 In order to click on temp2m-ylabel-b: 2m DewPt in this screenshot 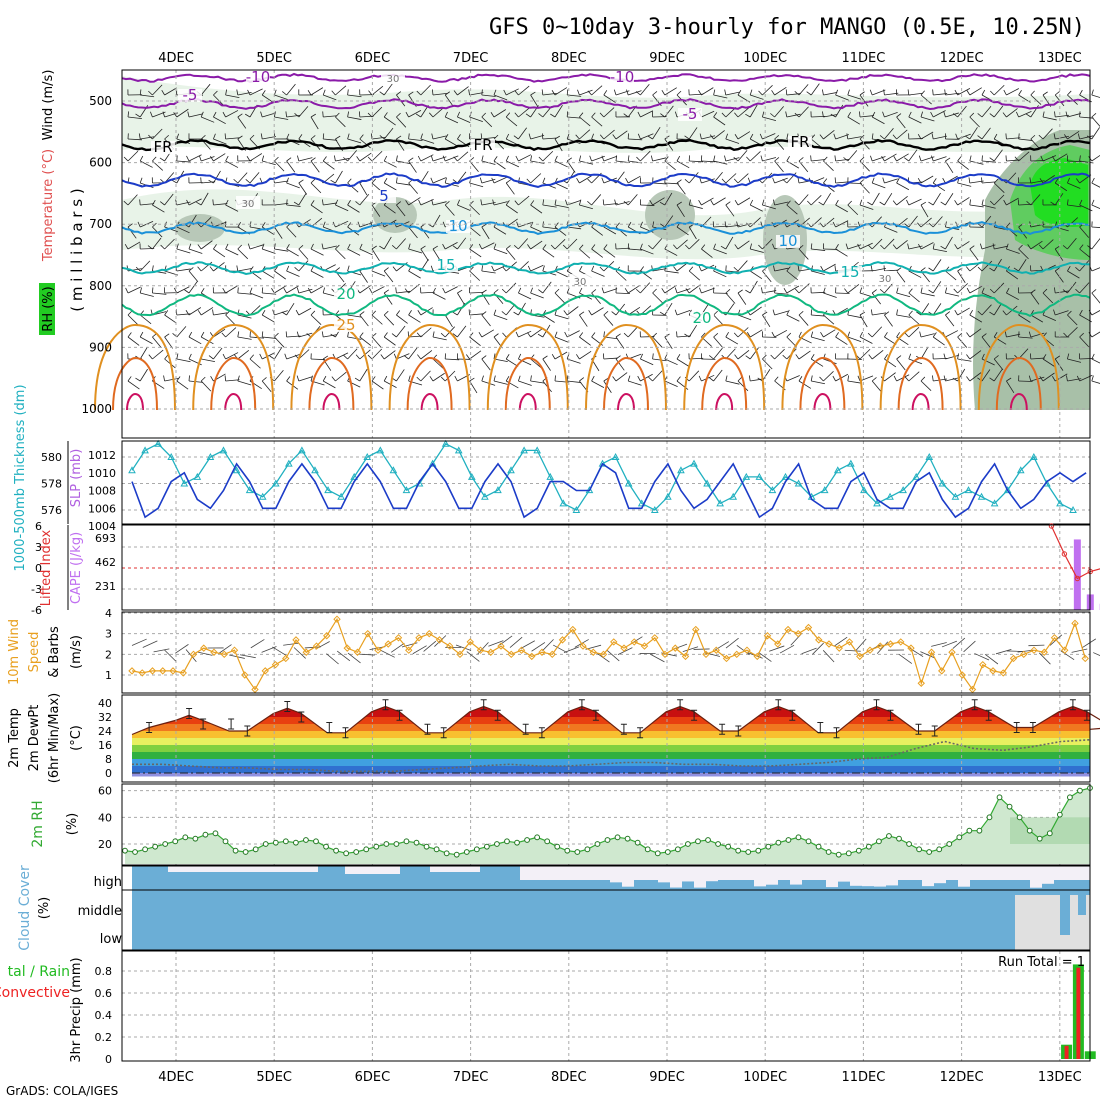, I will do `click(34, 738)`.